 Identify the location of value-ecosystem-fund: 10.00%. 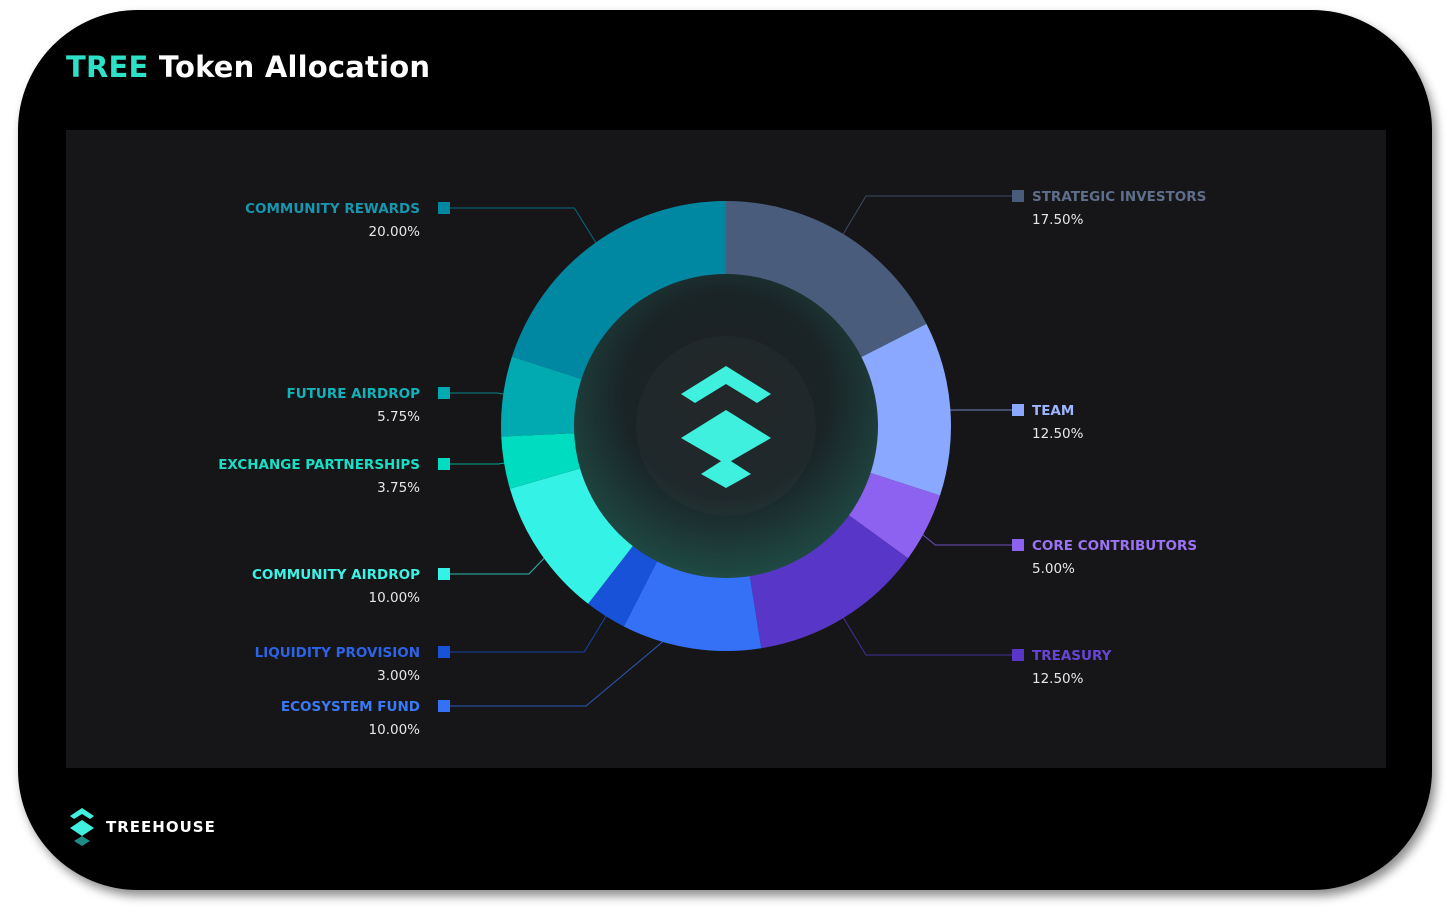
(395, 730).